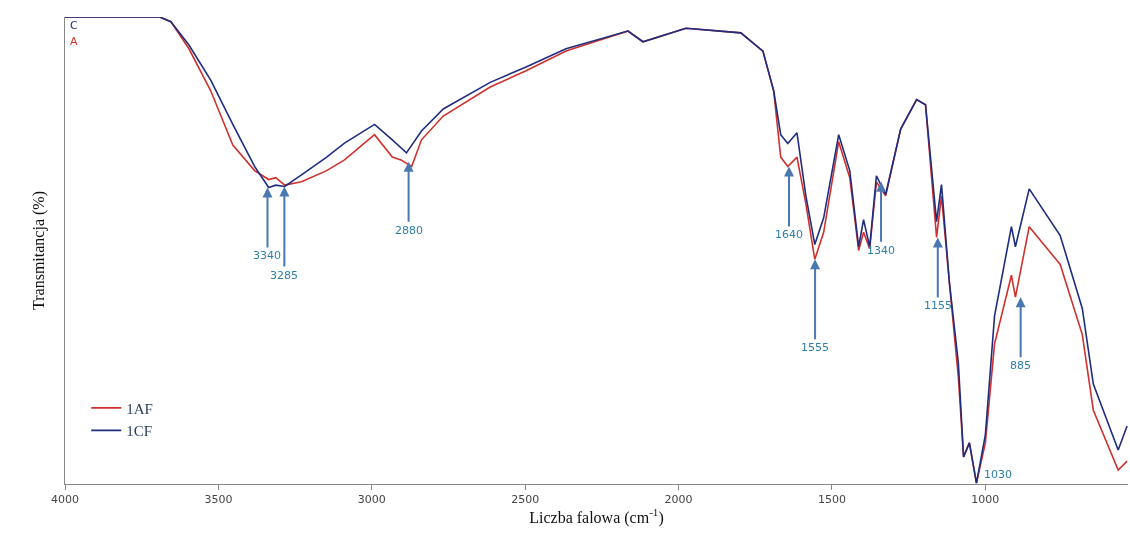 The width and height of the screenshot is (1130, 536). What do you see at coordinates (38, 250) in the screenshot?
I see `y-axis-title: Transmitancja (%)` at bounding box center [38, 250].